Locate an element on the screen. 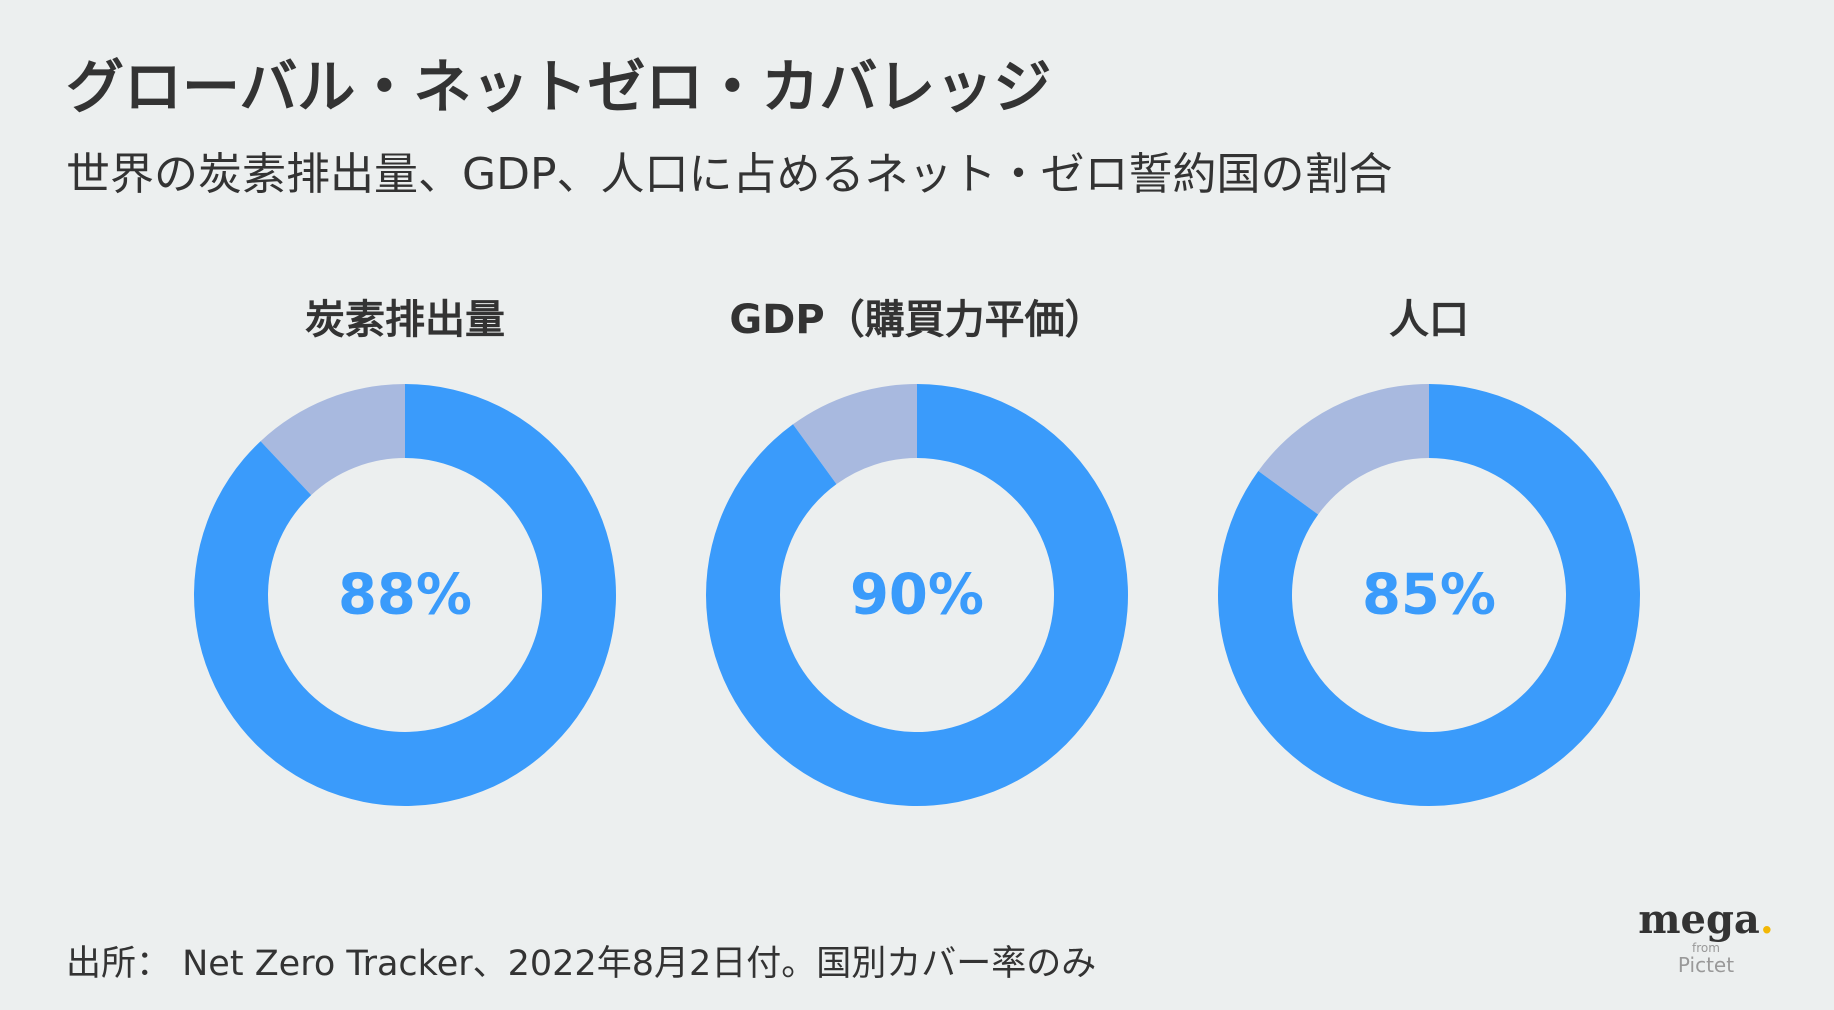 The image size is (1834, 1010). donut-chart-emissions: 炭素排出量 88% is located at coordinates (405, 550).